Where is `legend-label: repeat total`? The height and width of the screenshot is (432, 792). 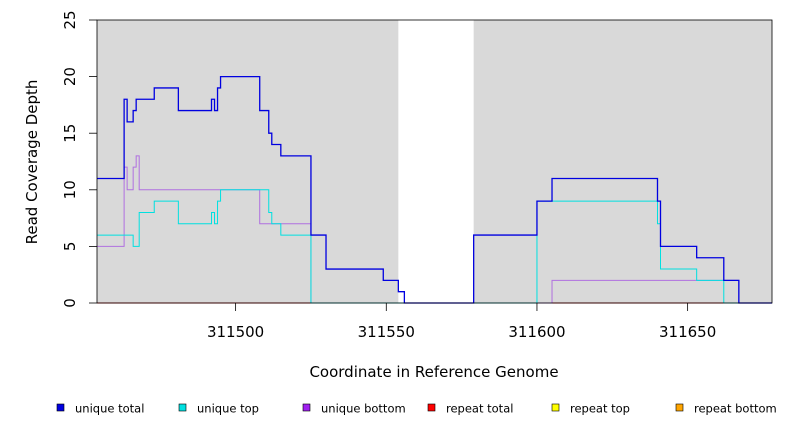 legend-label: repeat total is located at coordinates (479, 409).